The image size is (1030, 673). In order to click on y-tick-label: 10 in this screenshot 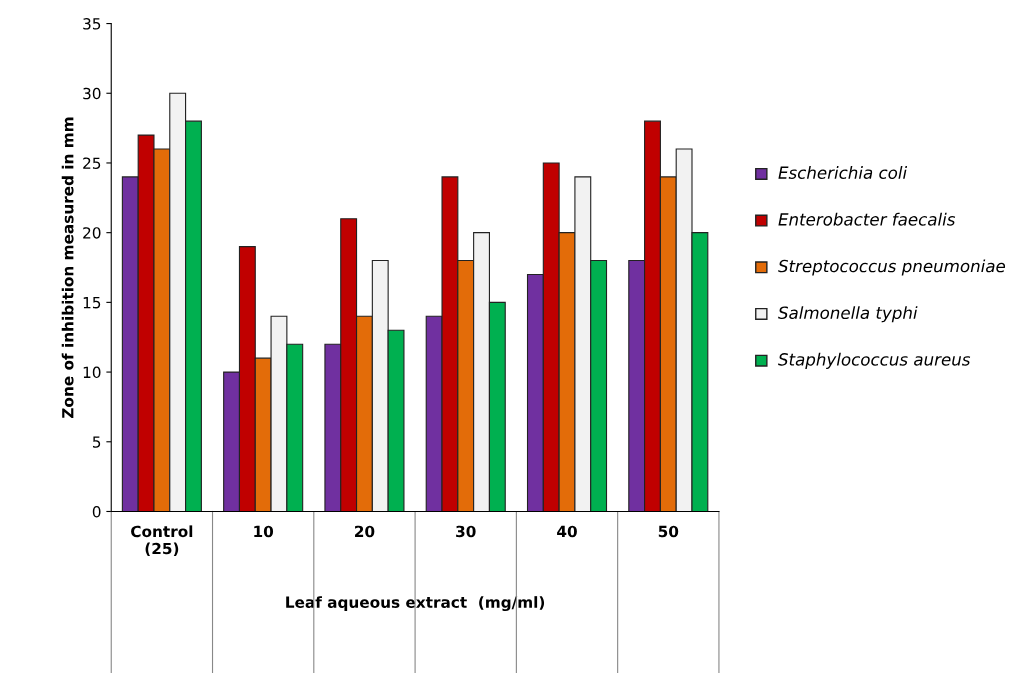, I will do `click(92, 372)`.